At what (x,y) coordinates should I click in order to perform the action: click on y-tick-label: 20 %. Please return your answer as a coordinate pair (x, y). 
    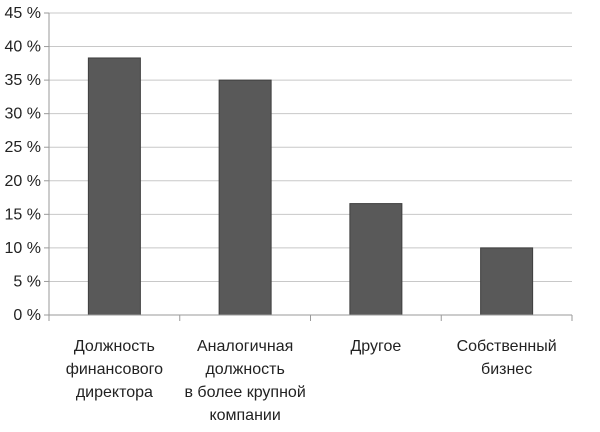
    Looking at the image, I should click on (23, 181).